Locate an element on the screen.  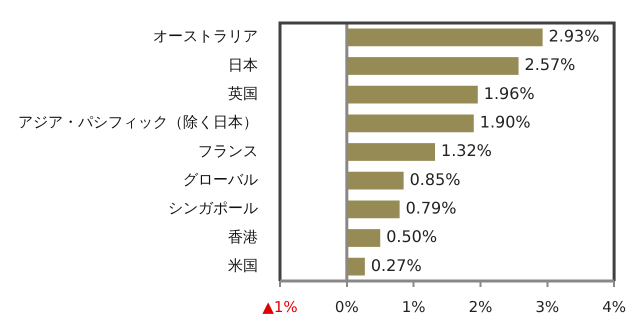
data-label: 2.93% is located at coordinates (574, 36).